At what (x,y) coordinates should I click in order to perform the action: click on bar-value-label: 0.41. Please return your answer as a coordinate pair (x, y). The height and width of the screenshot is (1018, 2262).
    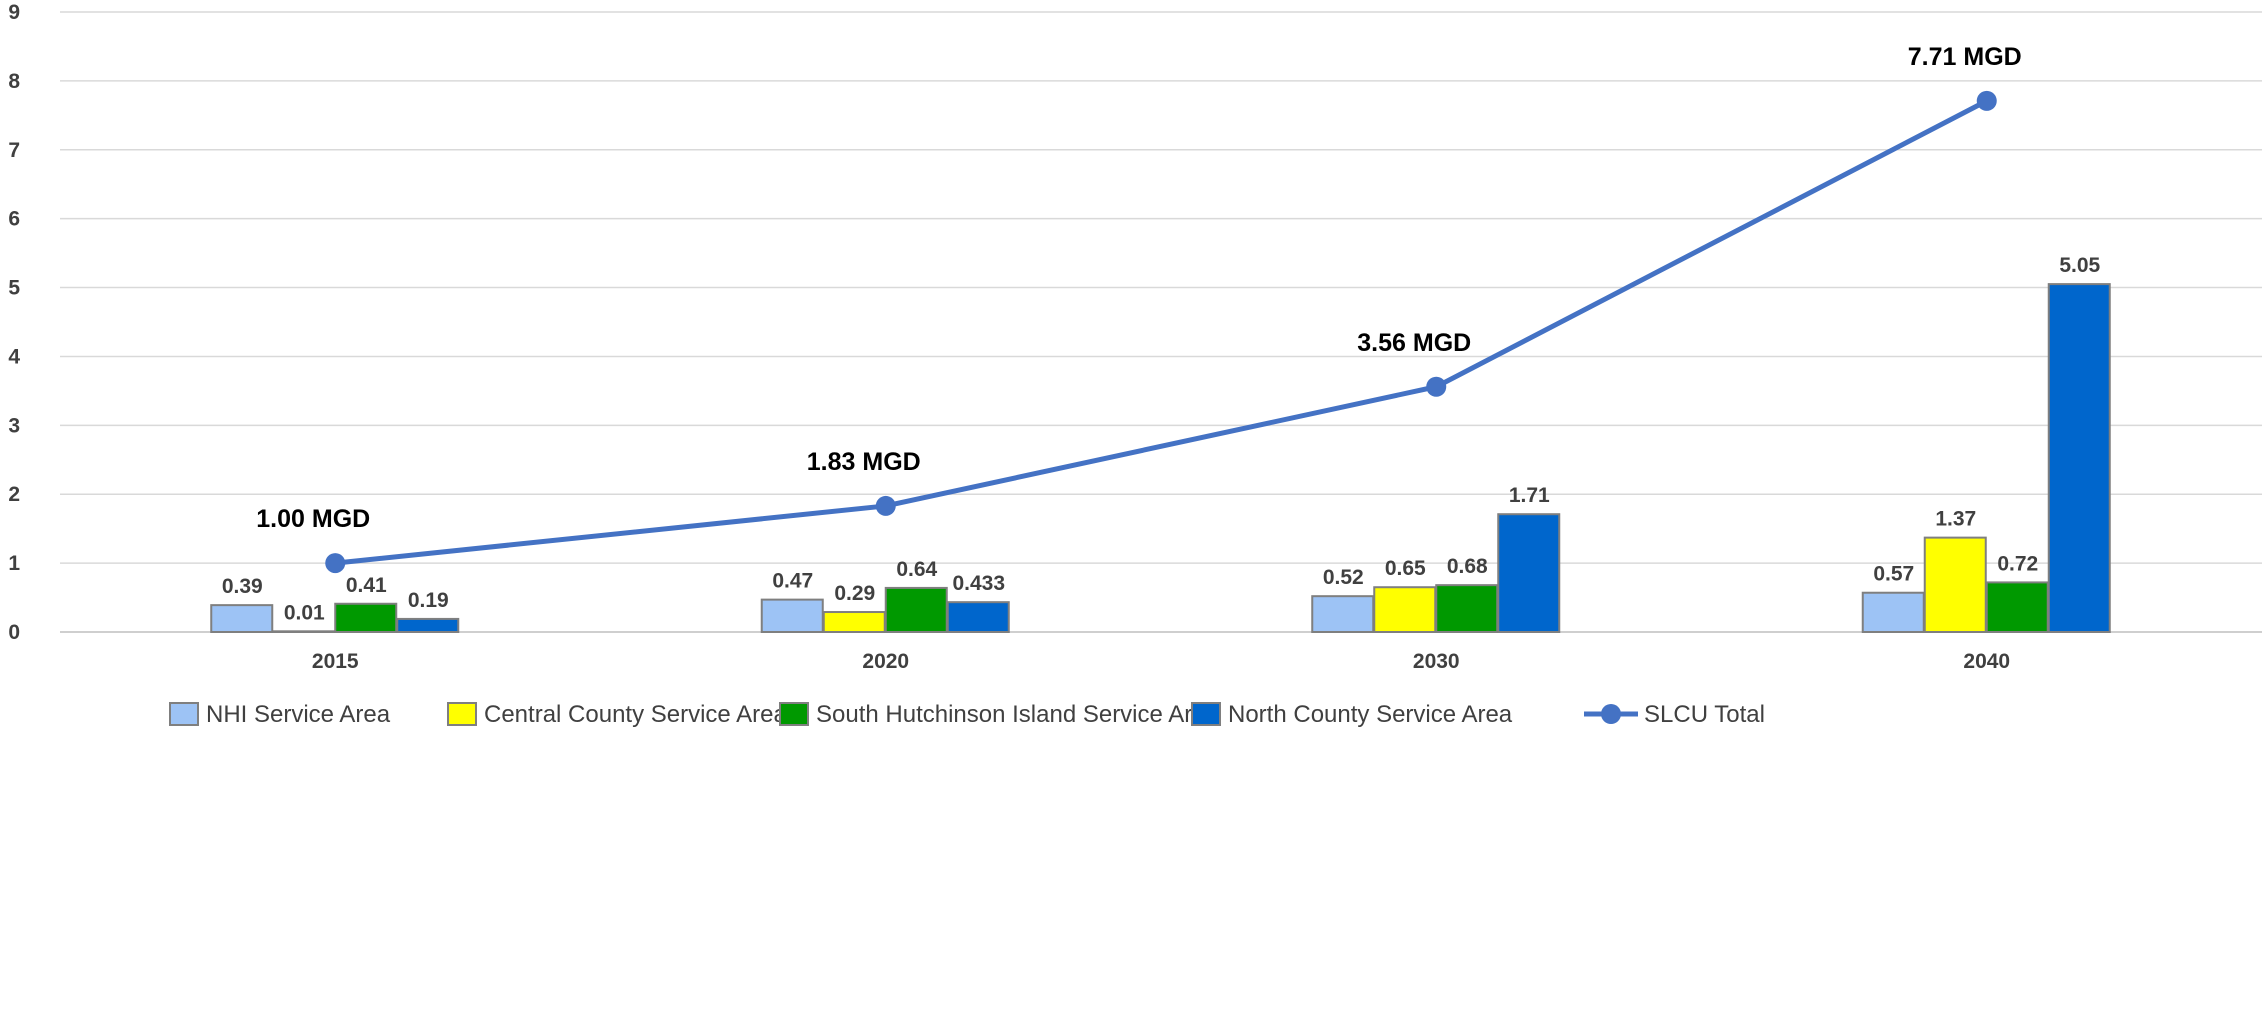
    Looking at the image, I should click on (366, 585).